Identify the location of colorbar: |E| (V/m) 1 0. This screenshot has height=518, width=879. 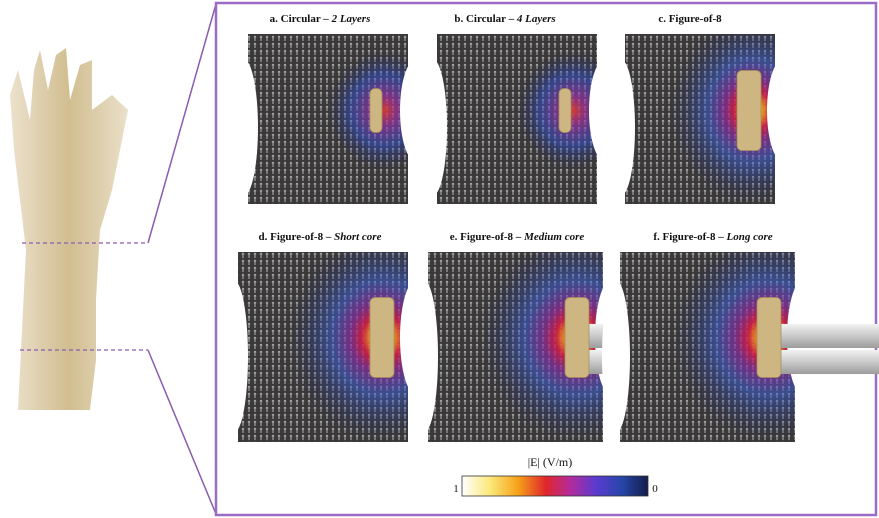
(555, 476).